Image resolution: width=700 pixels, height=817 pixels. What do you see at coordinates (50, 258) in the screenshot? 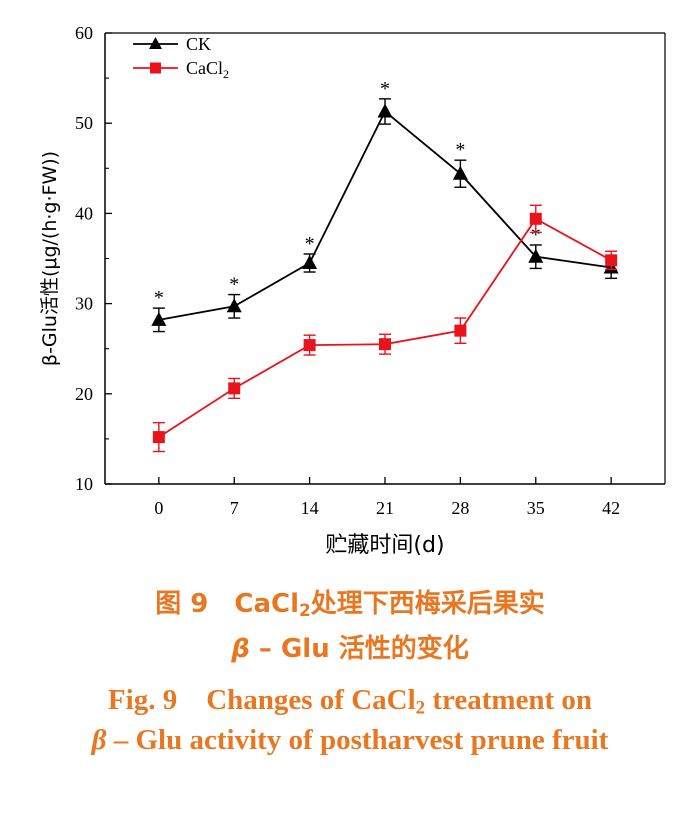
I see `y-axis-label: β-Glu活性(μg/(h·g·FW))` at bounding box center [50, 258].